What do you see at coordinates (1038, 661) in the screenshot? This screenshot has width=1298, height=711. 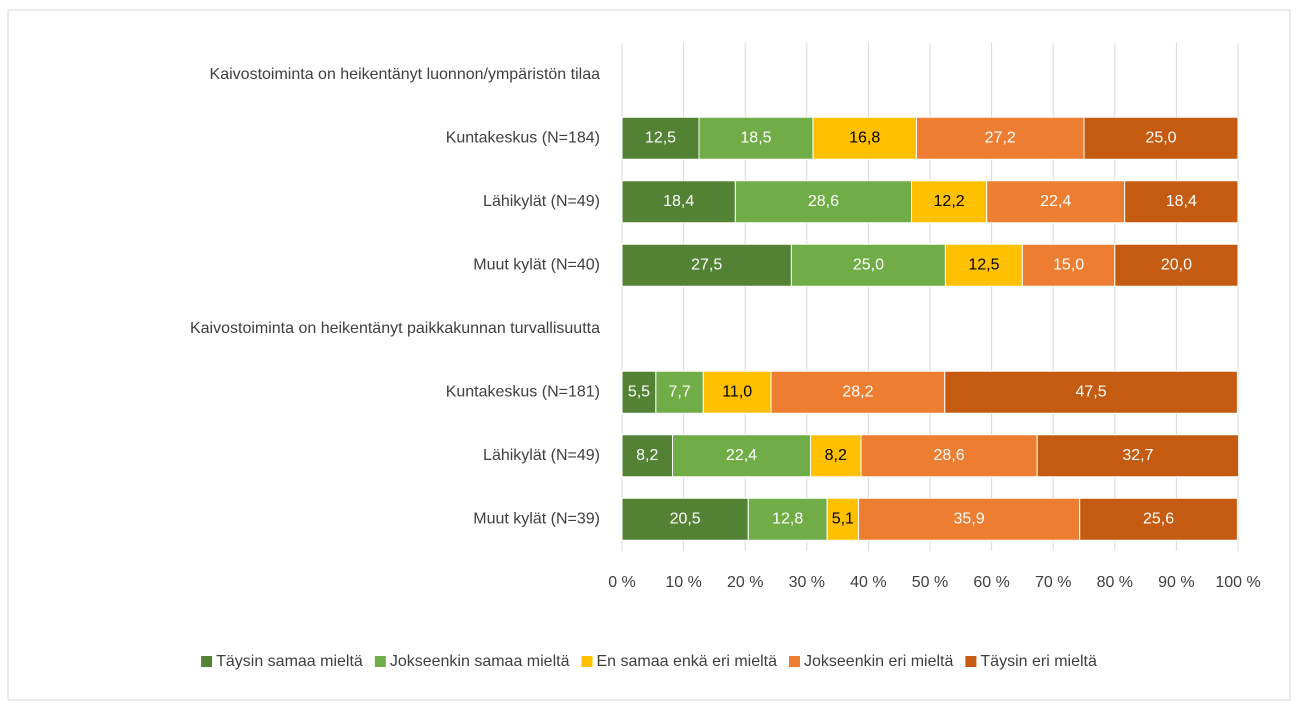 I see `legend-label: Täysin eri mieltä` at bounding box center [1038, 661].